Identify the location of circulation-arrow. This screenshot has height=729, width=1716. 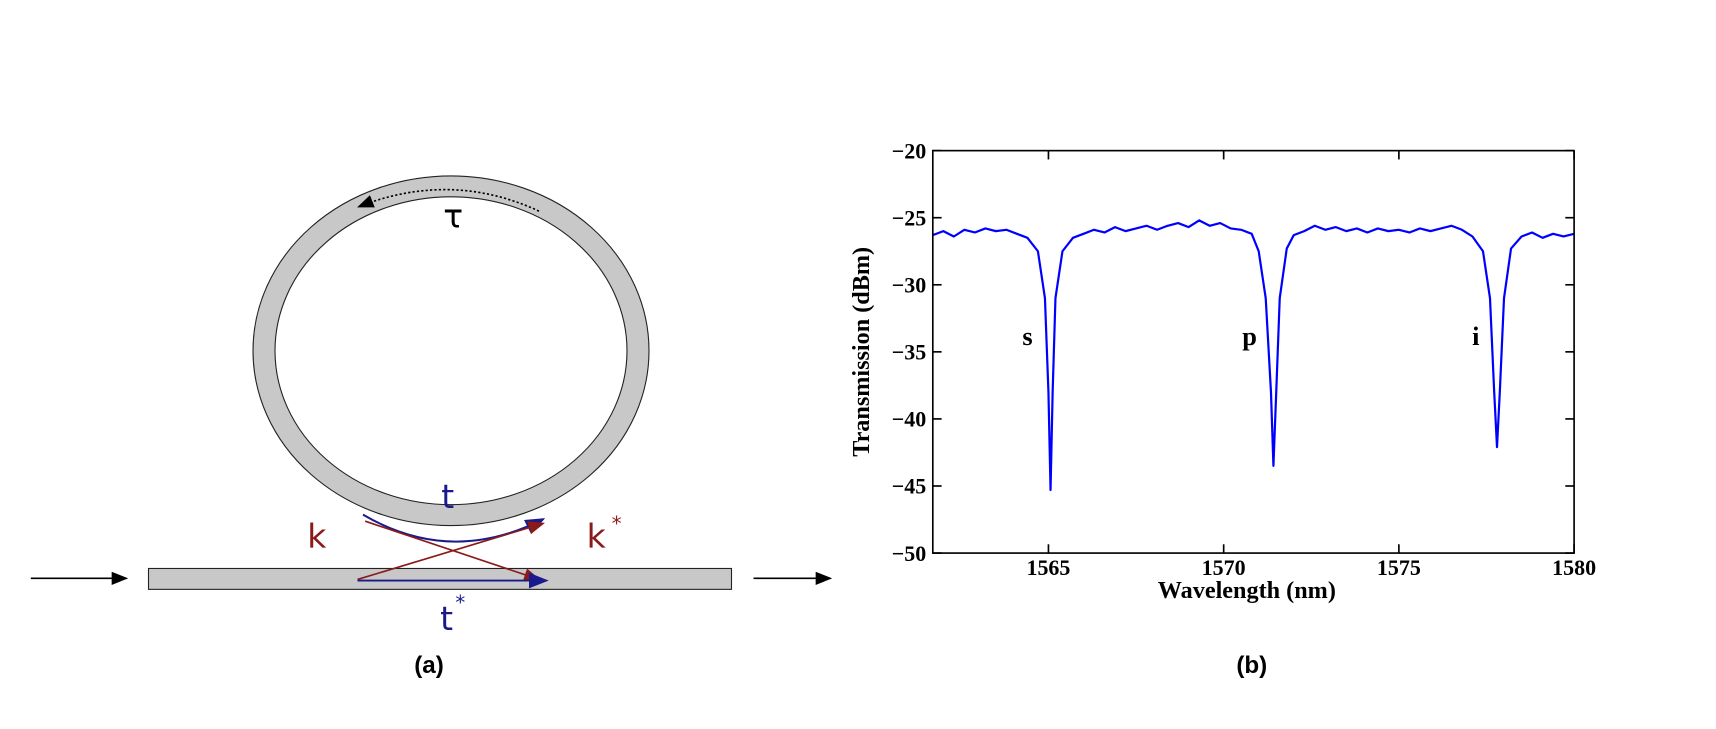
(448, 200).